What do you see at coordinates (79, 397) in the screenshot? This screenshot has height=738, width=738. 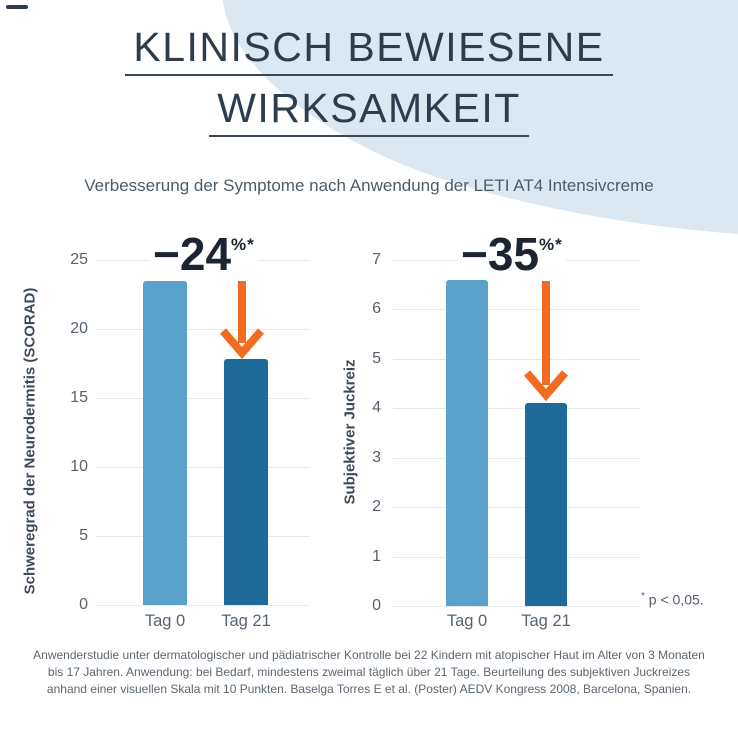 I see `y-tick-label: 15` at bounding box center [79, 397].